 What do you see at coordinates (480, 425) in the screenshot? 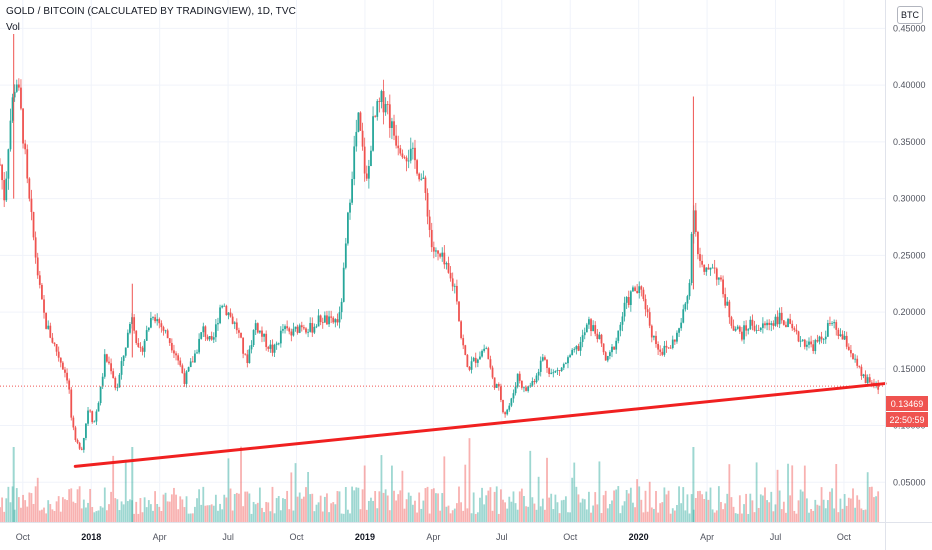
I see `support-trendline` at bounding box center [480, 425].